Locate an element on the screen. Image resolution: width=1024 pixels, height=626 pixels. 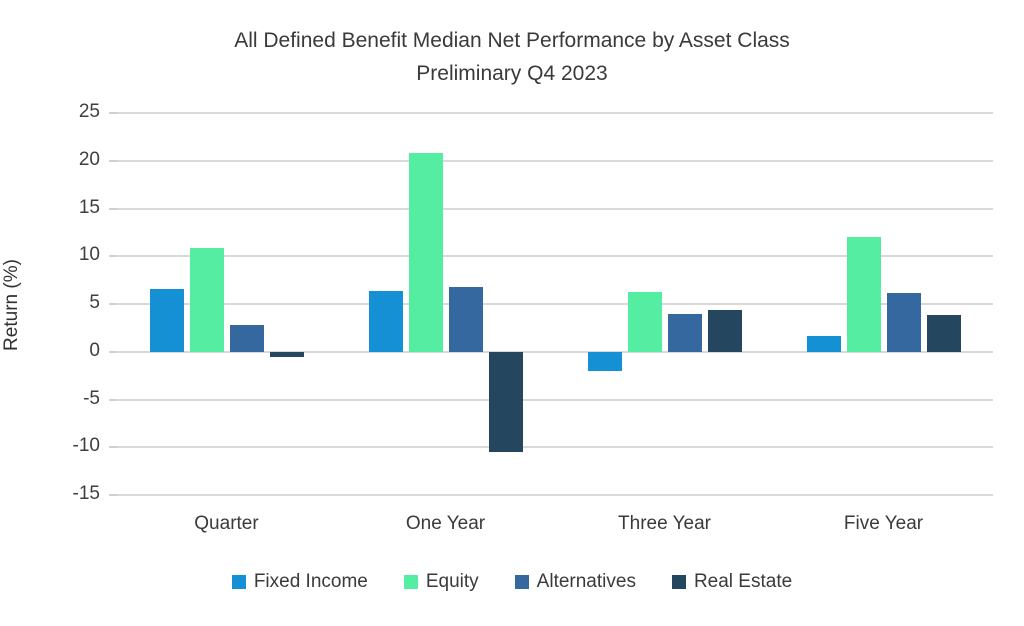
bar-alternatives-three-year is located at coordinates (684, 332).